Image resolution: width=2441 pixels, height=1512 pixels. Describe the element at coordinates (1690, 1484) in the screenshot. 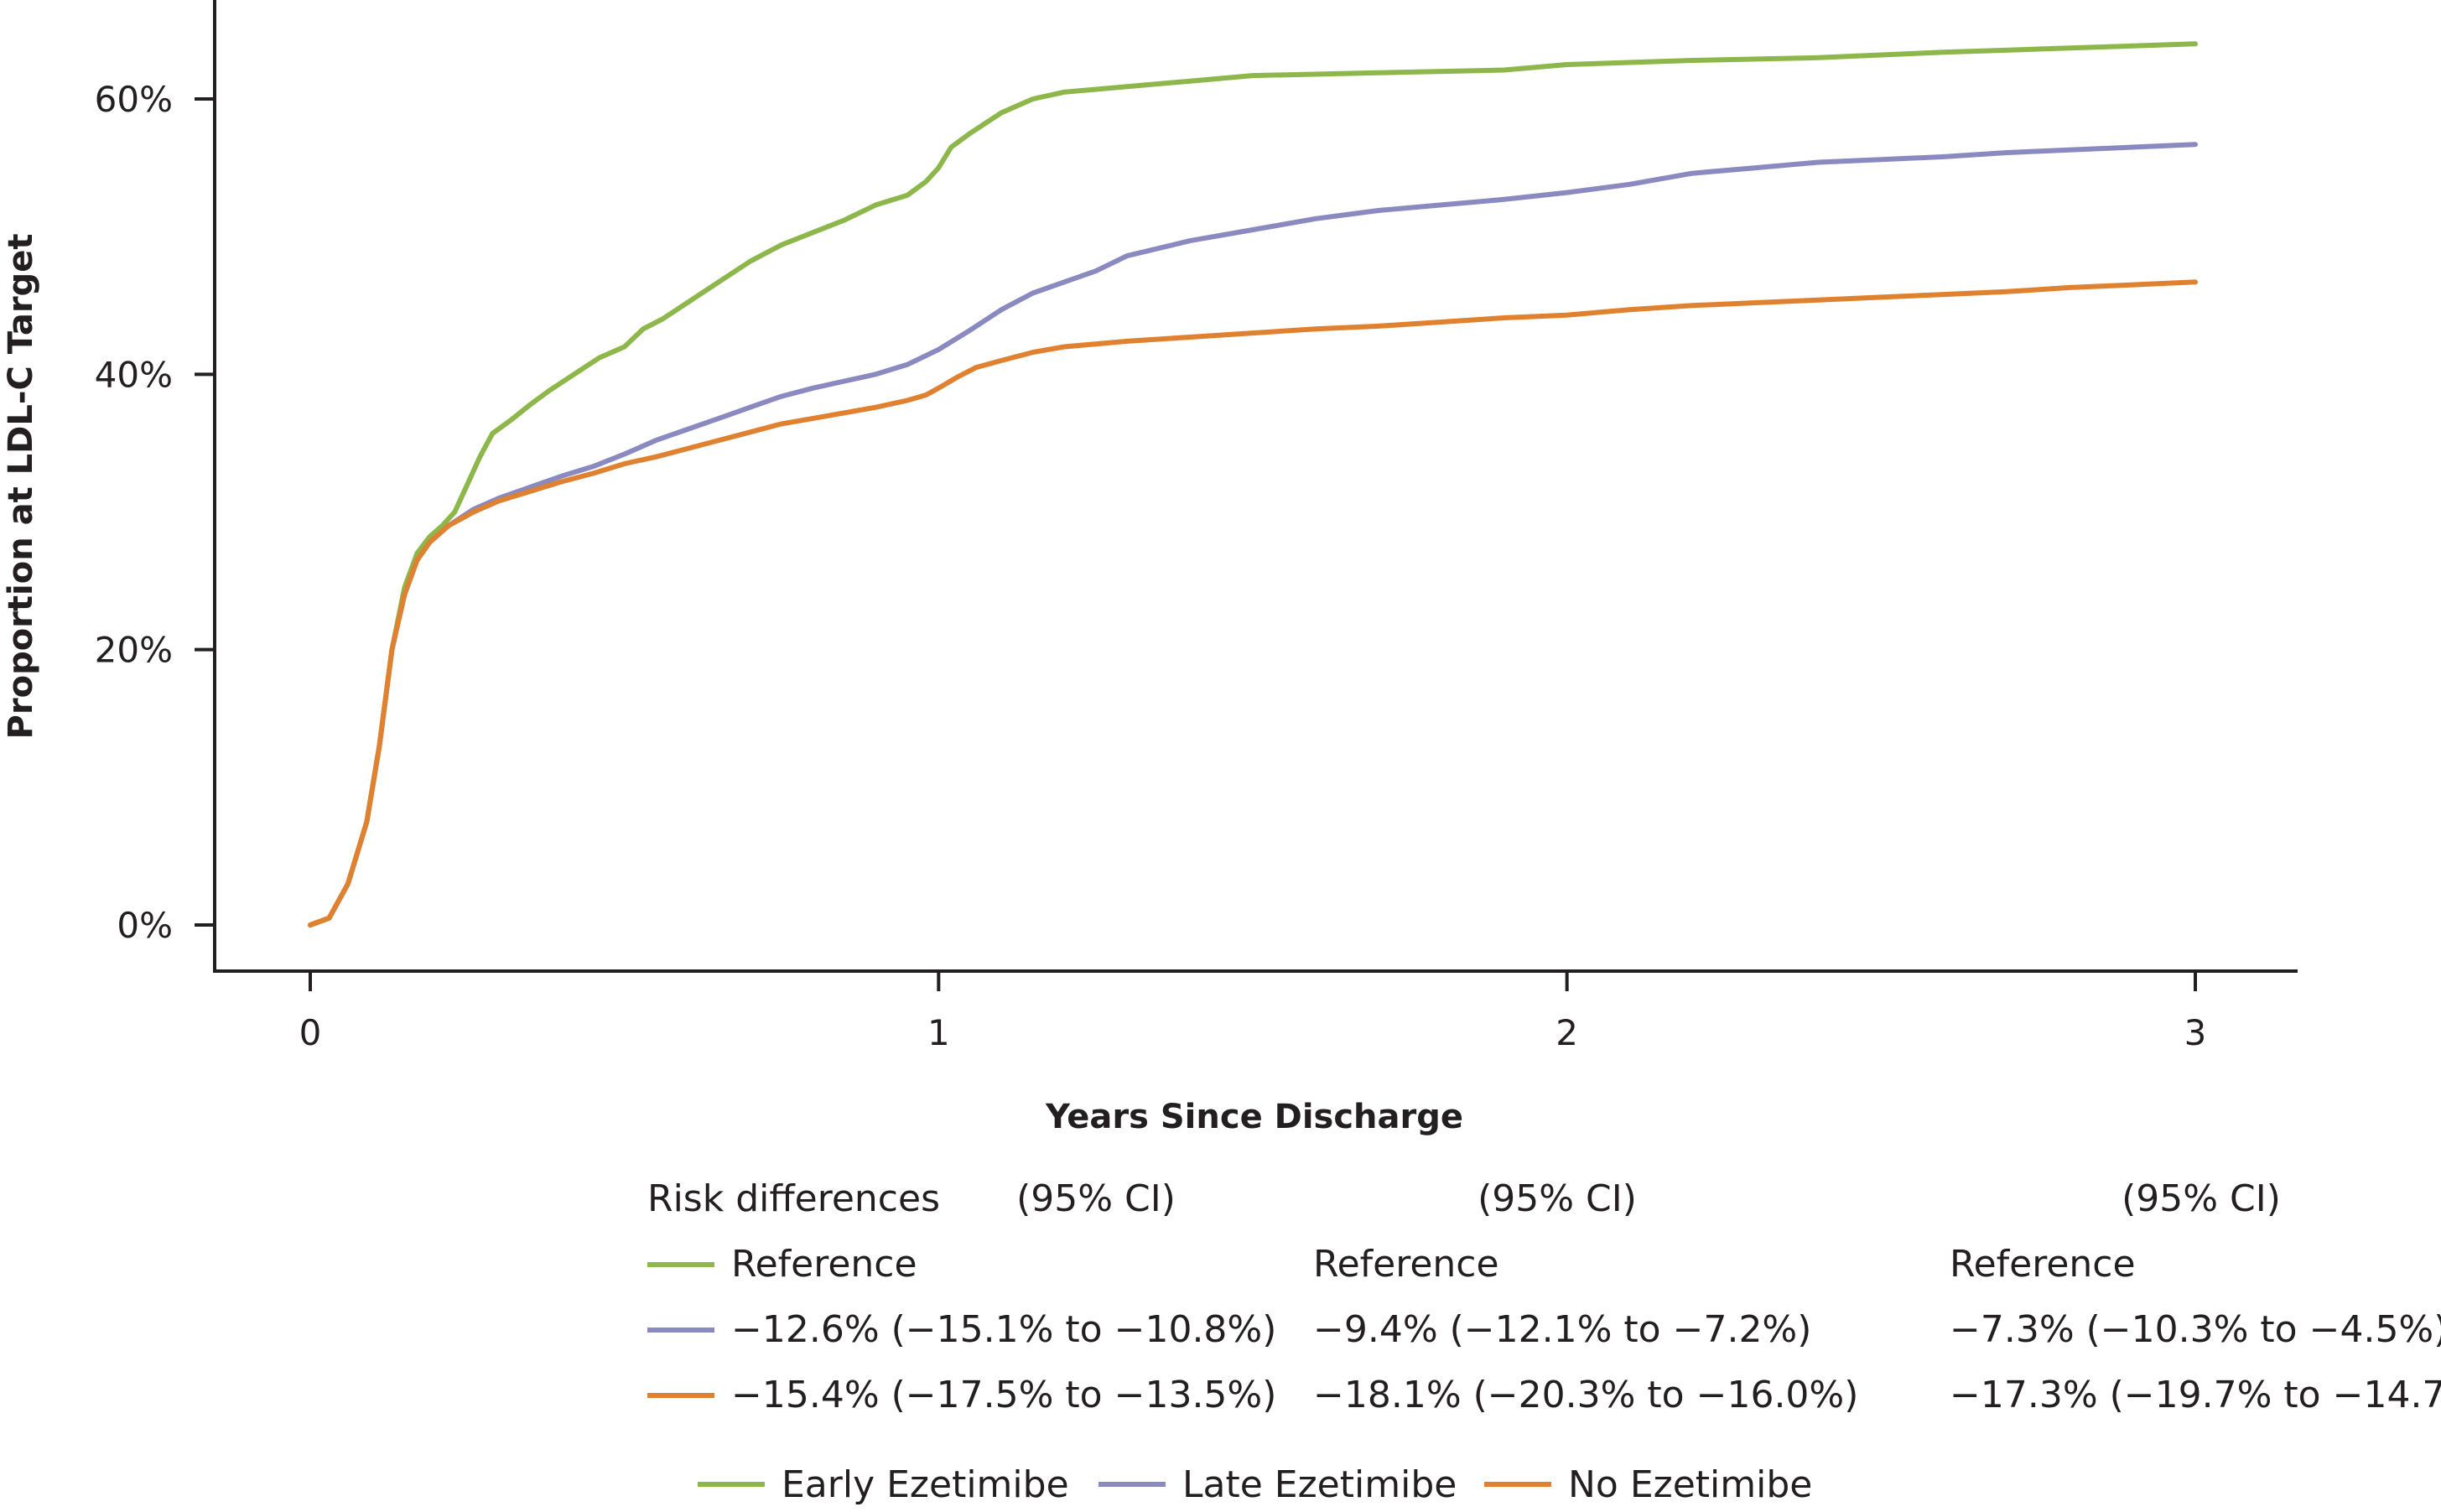

I see `legend-label: No Ezetimibe` at that location.